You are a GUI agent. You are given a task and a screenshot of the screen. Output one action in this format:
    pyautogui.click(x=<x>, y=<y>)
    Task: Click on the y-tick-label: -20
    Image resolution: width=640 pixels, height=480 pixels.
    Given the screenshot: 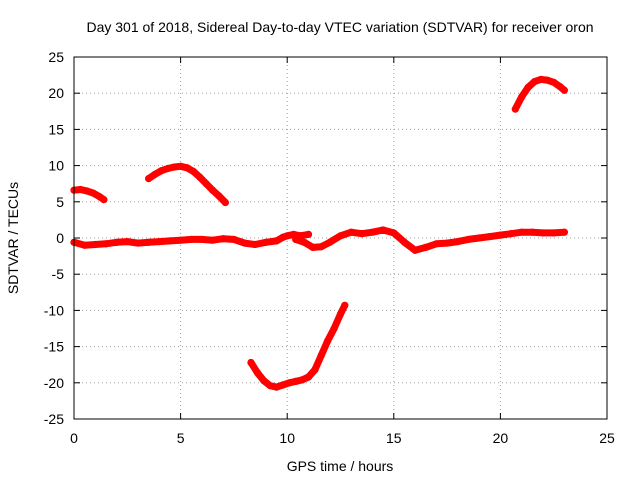 What is the action you would take?
    pyautogui.click(x=54, y=383)
    